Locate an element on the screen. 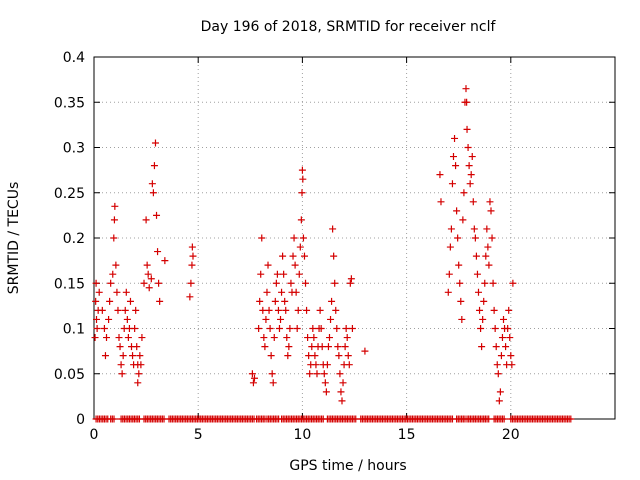  x-tick-label: 20 is located at coordinates (511, 435).